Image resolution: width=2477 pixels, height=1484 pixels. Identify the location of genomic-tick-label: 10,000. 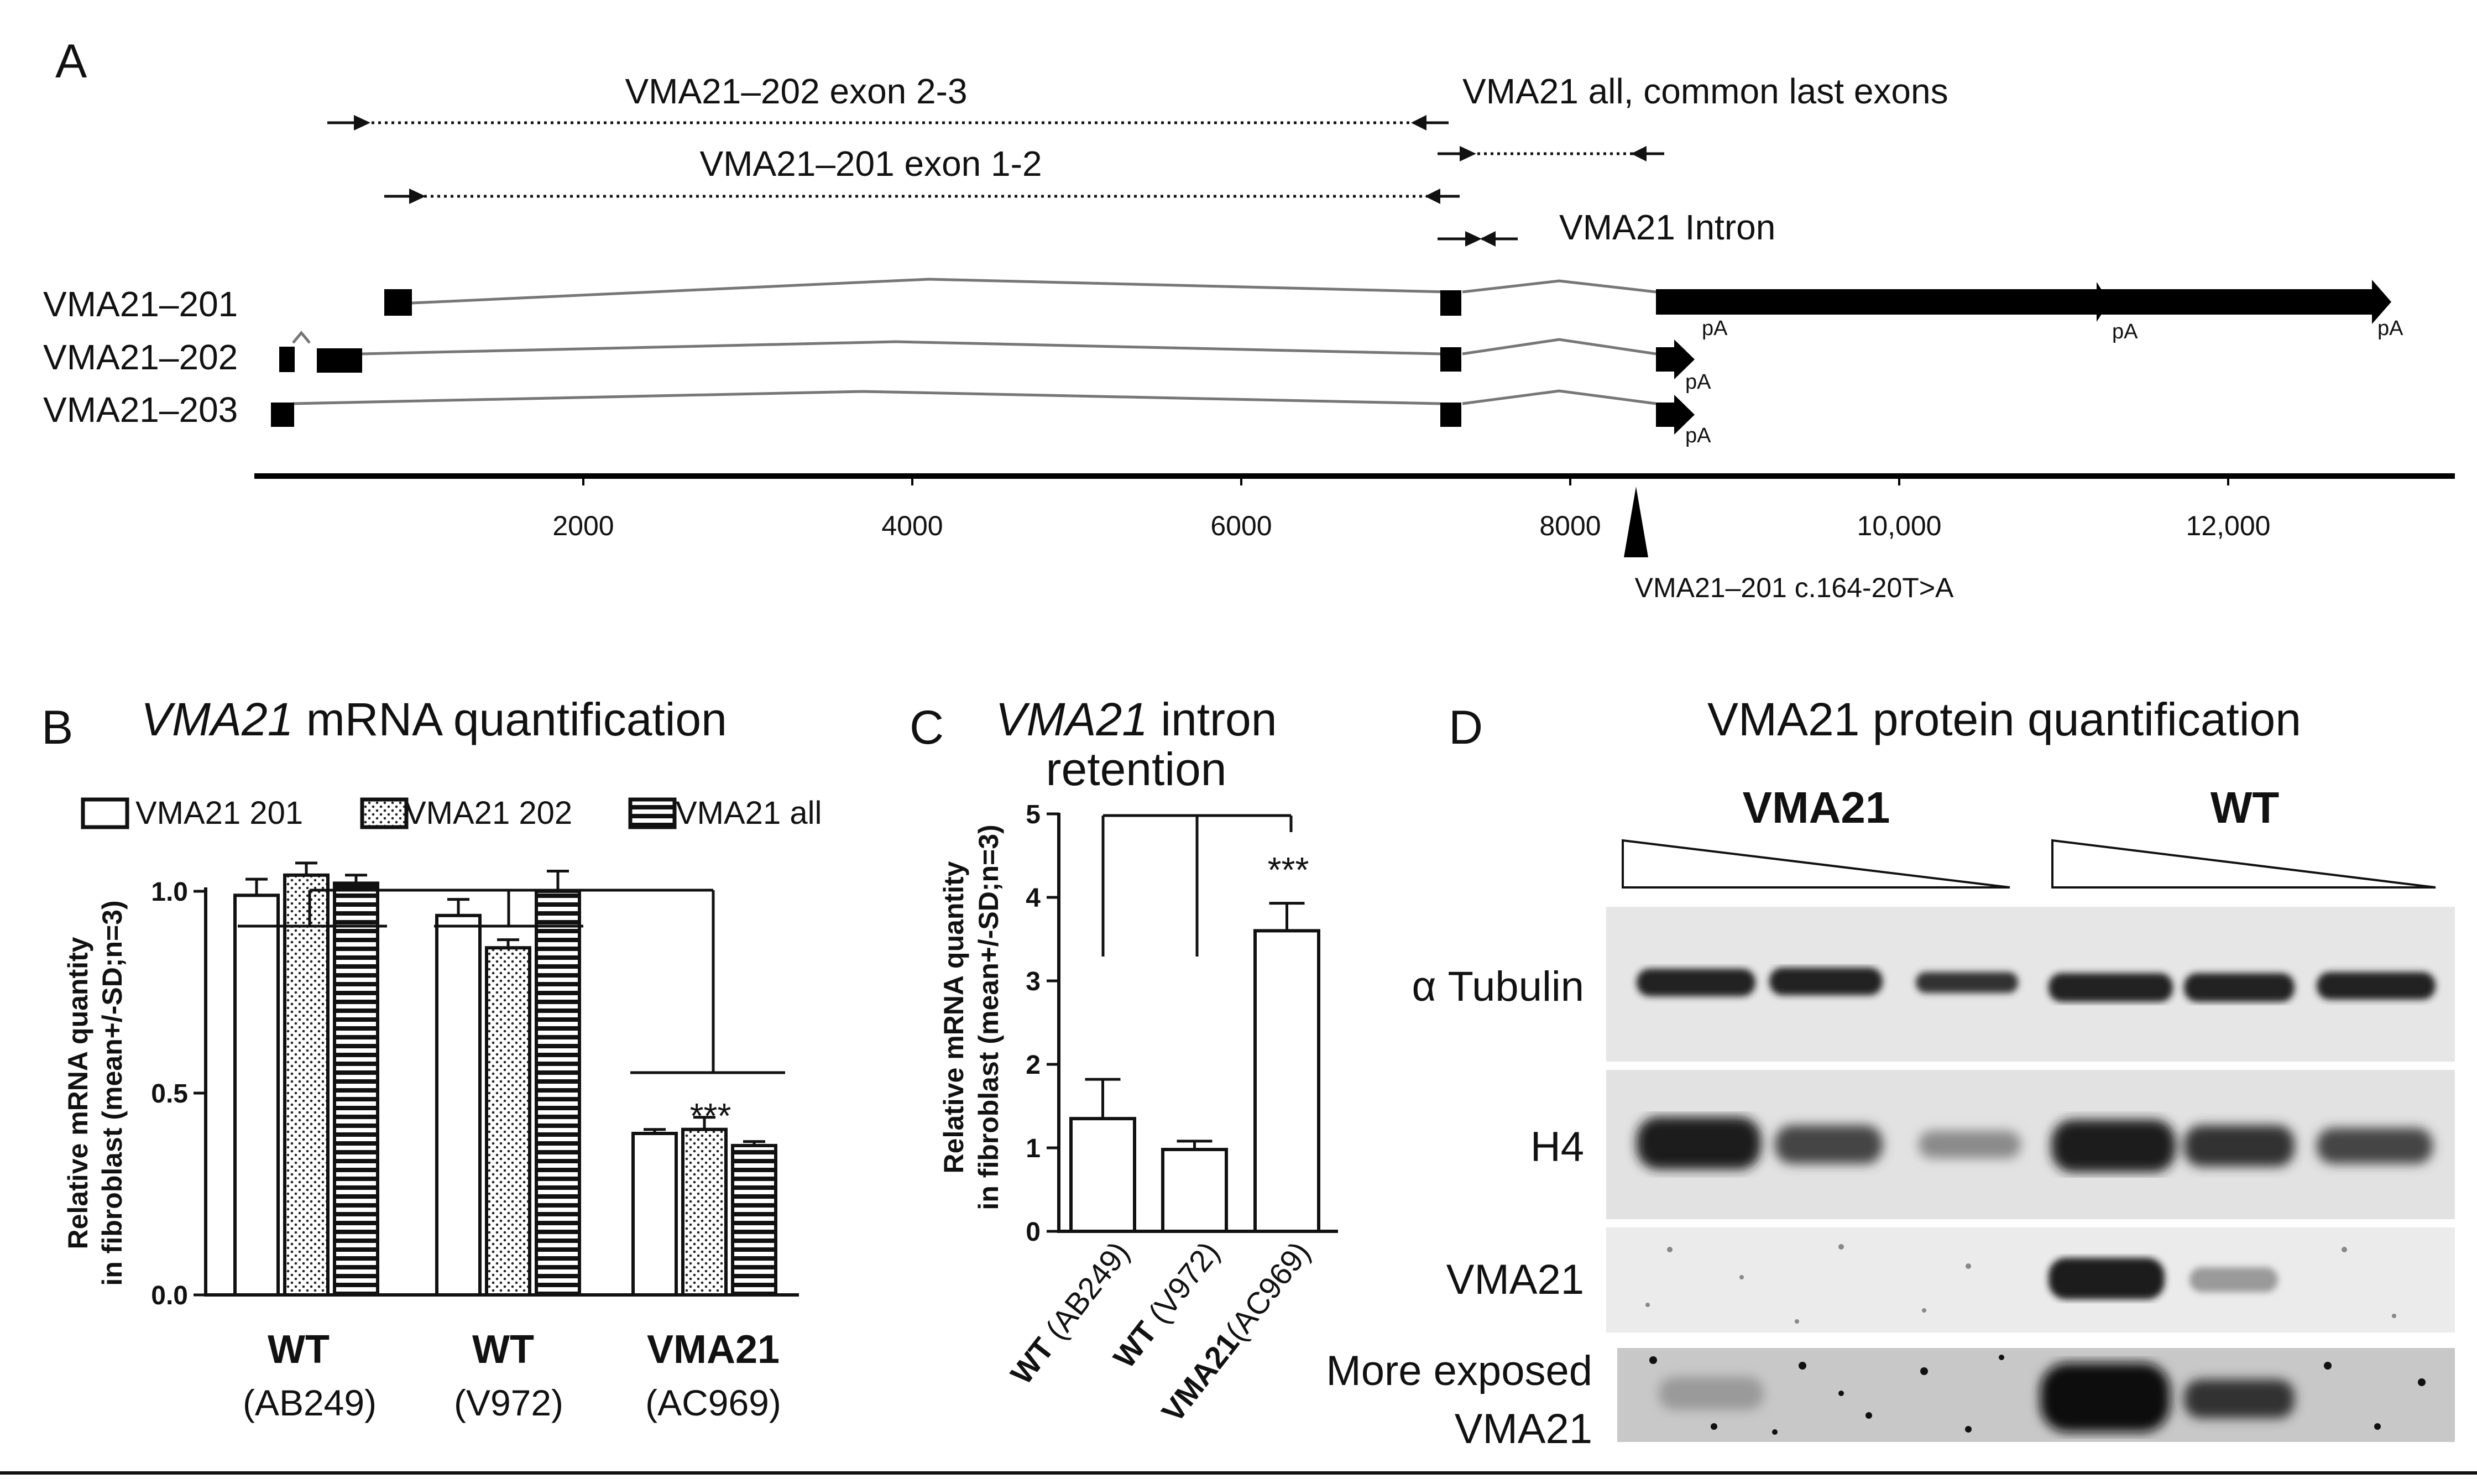
(1899, 526).